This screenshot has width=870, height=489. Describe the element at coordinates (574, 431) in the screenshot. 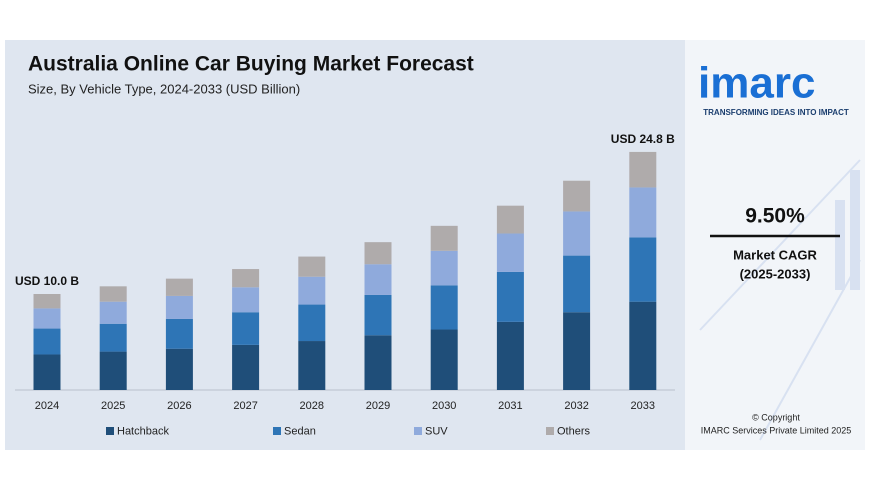

I see `legend-label: Others` at that location.